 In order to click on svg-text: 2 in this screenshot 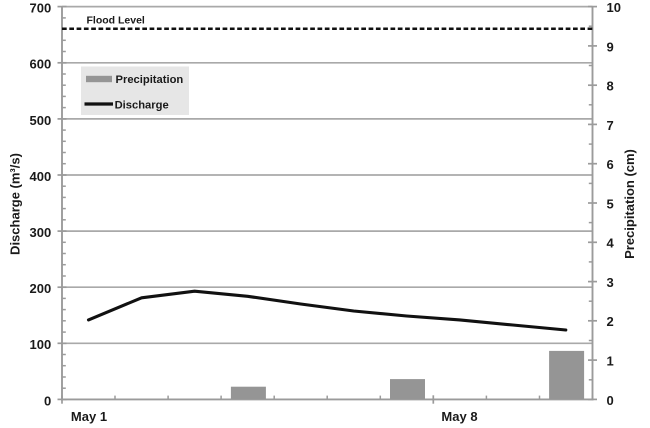, I will do `click(610, 321)`.